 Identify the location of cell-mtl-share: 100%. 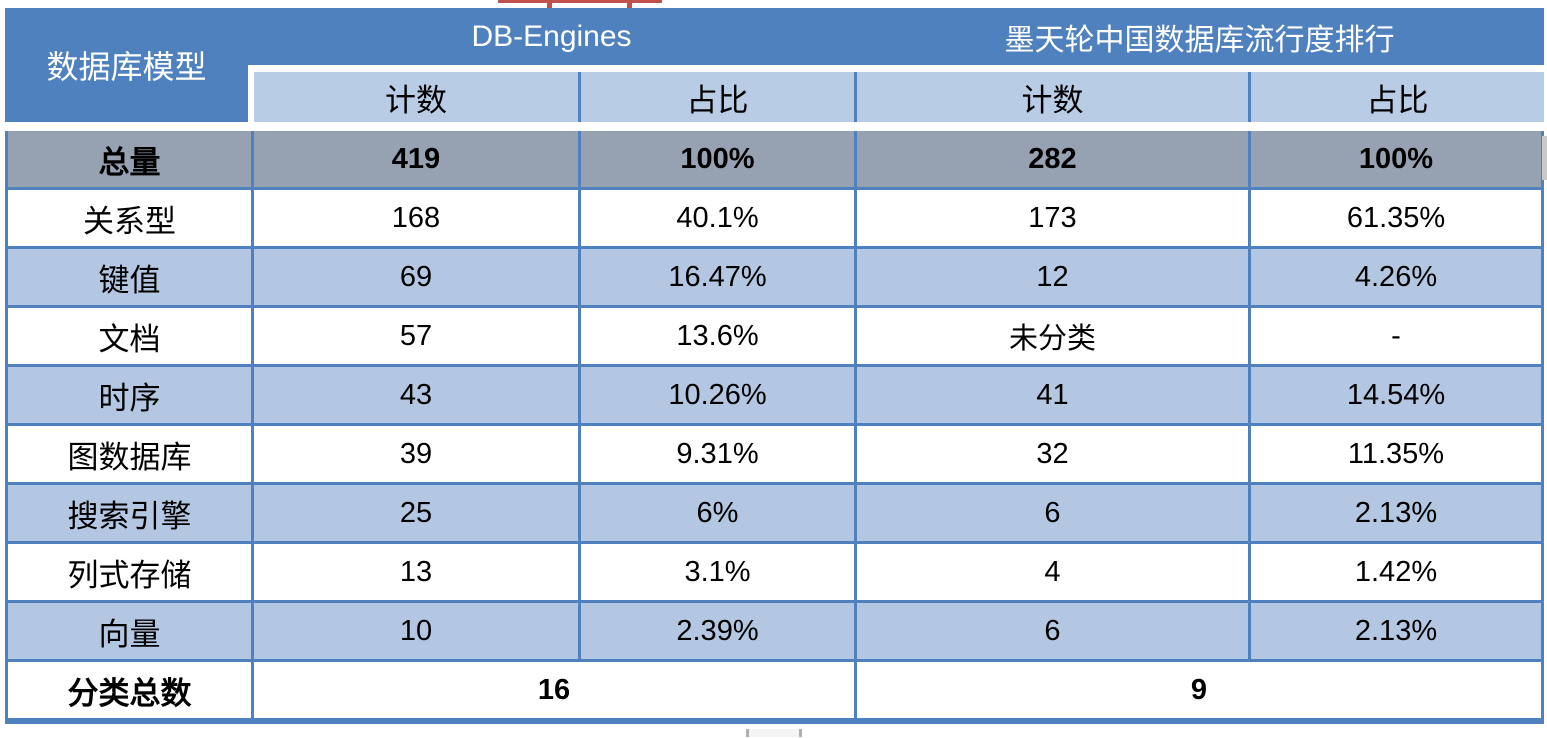
(1396, 159).